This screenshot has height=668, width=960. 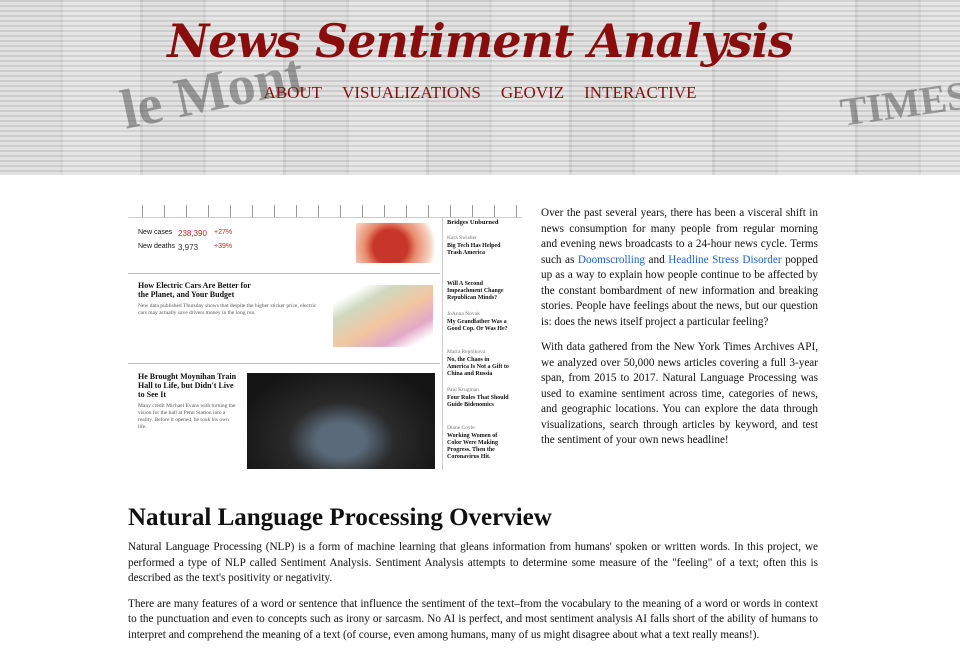 I want to click on nav-link: INTERACTIVE, so click(x=640, y=92).